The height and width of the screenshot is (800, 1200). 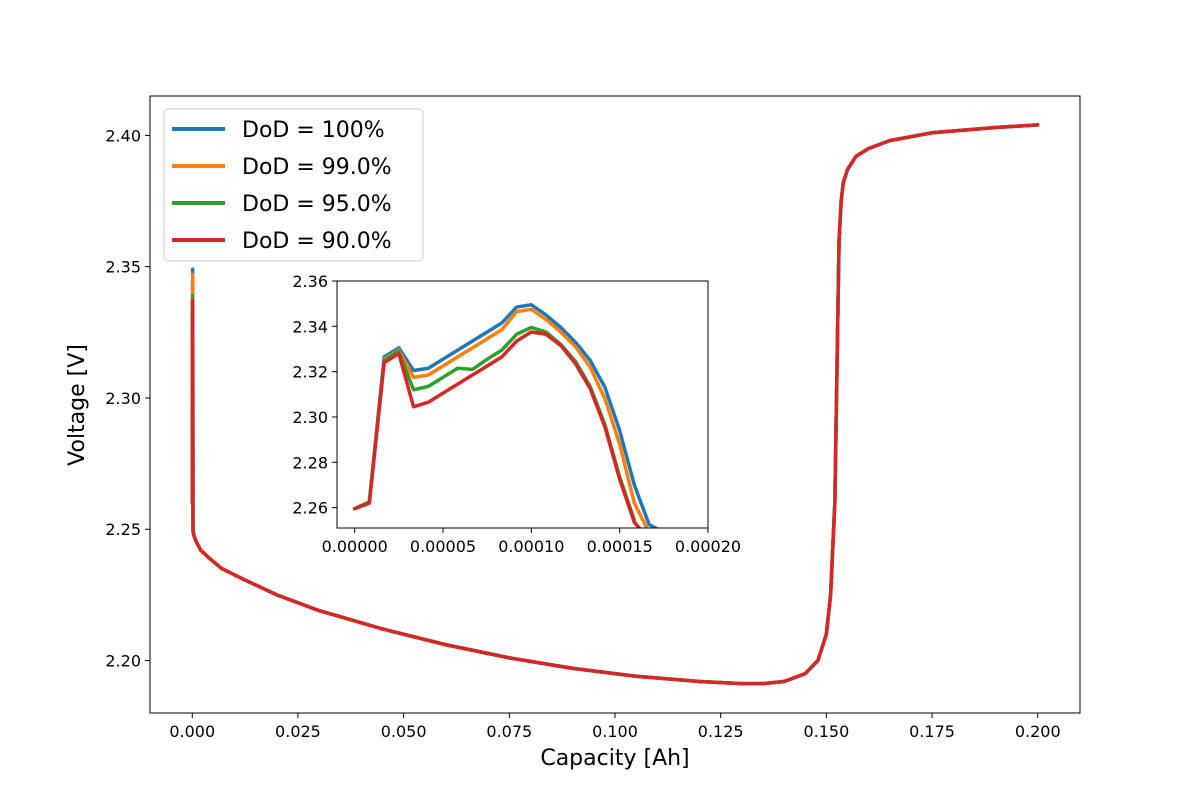 I want to click on inset-y-tick-label: 2.30, so click(x=310, y=417).